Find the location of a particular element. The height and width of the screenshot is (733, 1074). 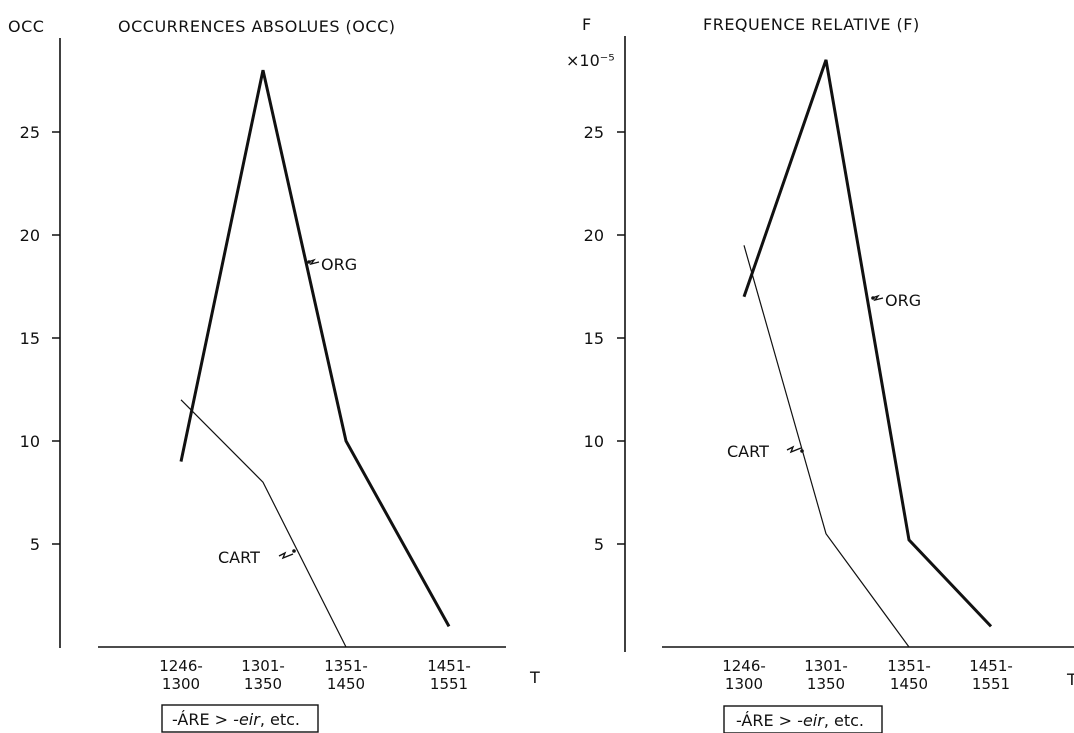

y-scale-label: ×10⁻⁵ is located at coordinates (590, 60).